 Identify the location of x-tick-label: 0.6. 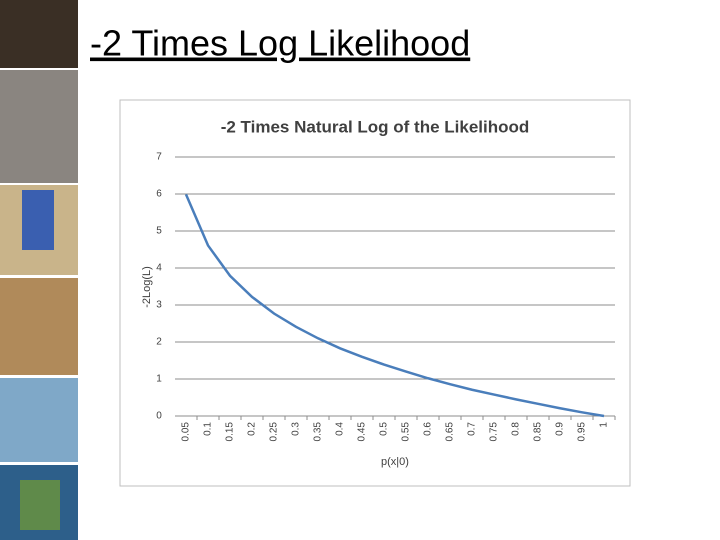
(428, 429).